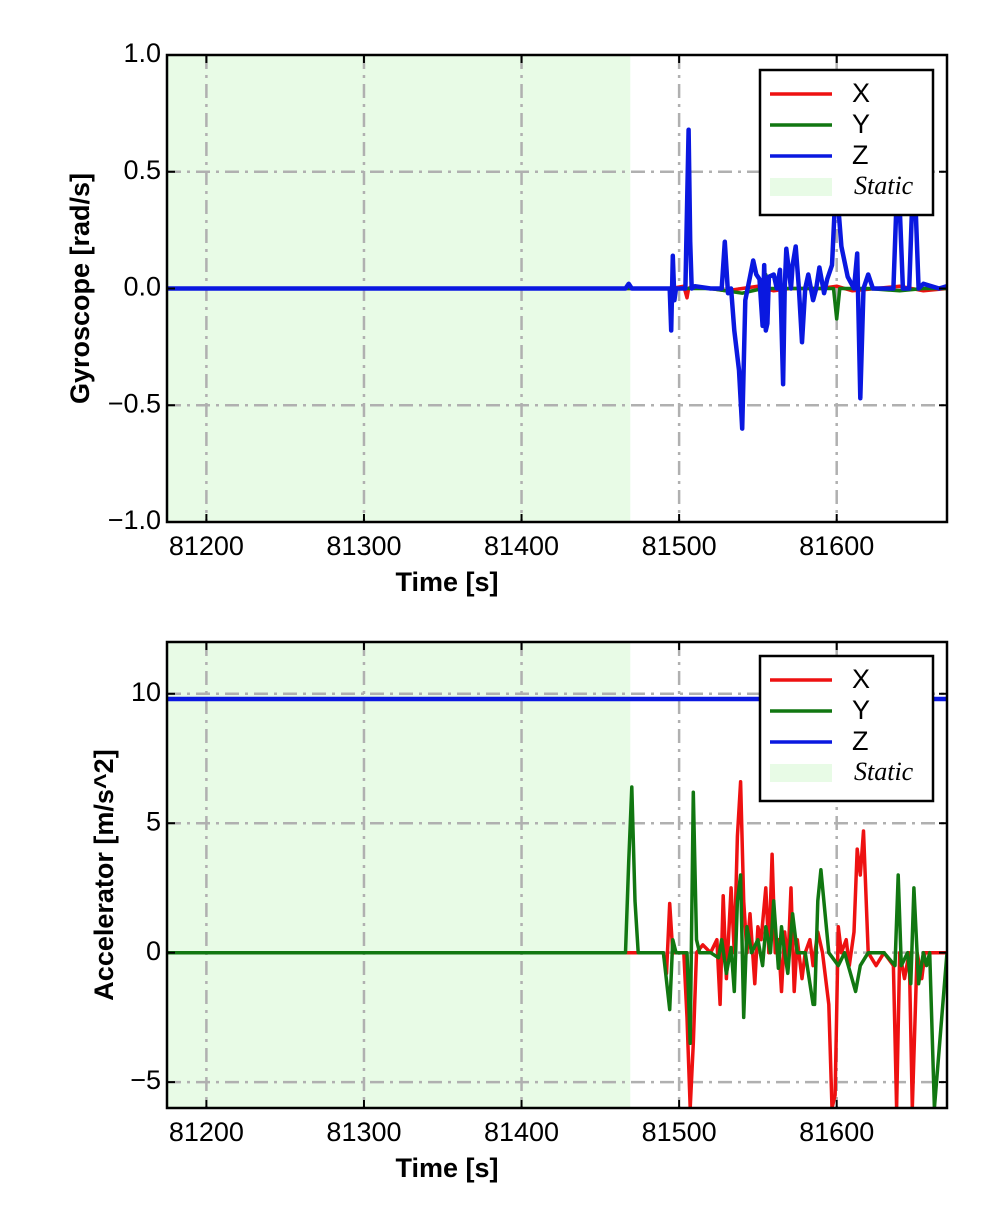 The width and height of the screenshot is (992, 1228). I want to click on y-tick-label: 10, so click(146, 692).